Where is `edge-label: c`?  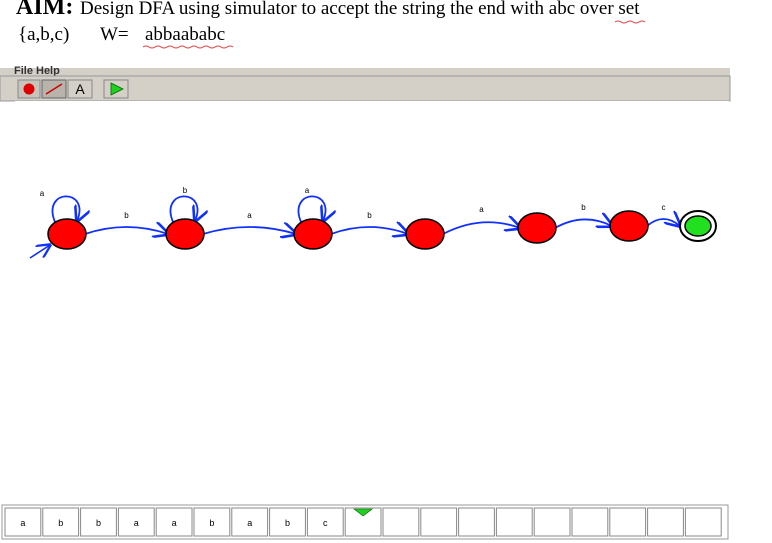 edge-label: c is located at coordinates (664, 207).